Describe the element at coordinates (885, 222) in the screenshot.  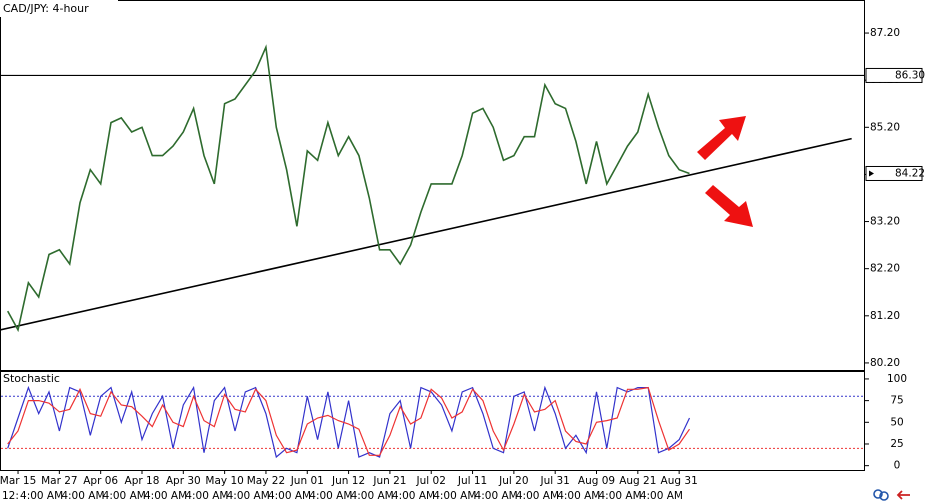
I see `y-tick-label: 83.20` at that location.